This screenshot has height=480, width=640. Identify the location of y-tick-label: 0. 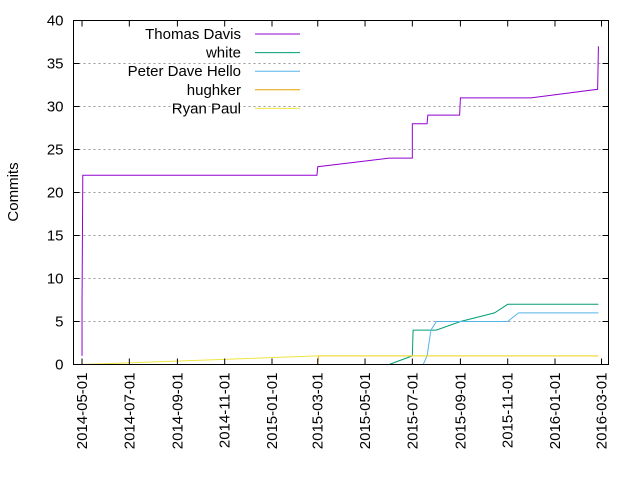
(59, 365).